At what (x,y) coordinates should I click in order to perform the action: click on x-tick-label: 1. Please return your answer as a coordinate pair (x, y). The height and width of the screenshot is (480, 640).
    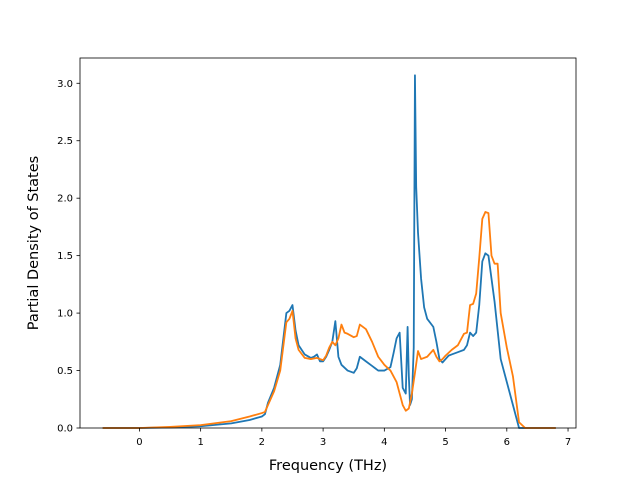
    Looking at the image, I should click on (200, 442).